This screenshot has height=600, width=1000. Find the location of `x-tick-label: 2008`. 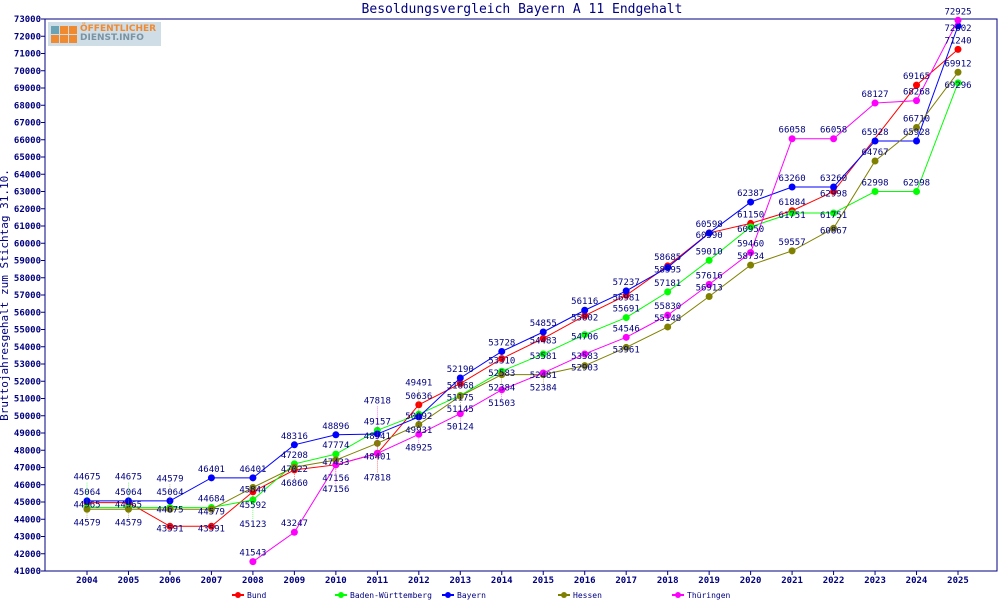

x-tick-label: 2008 is located at coordinates (253, 581).